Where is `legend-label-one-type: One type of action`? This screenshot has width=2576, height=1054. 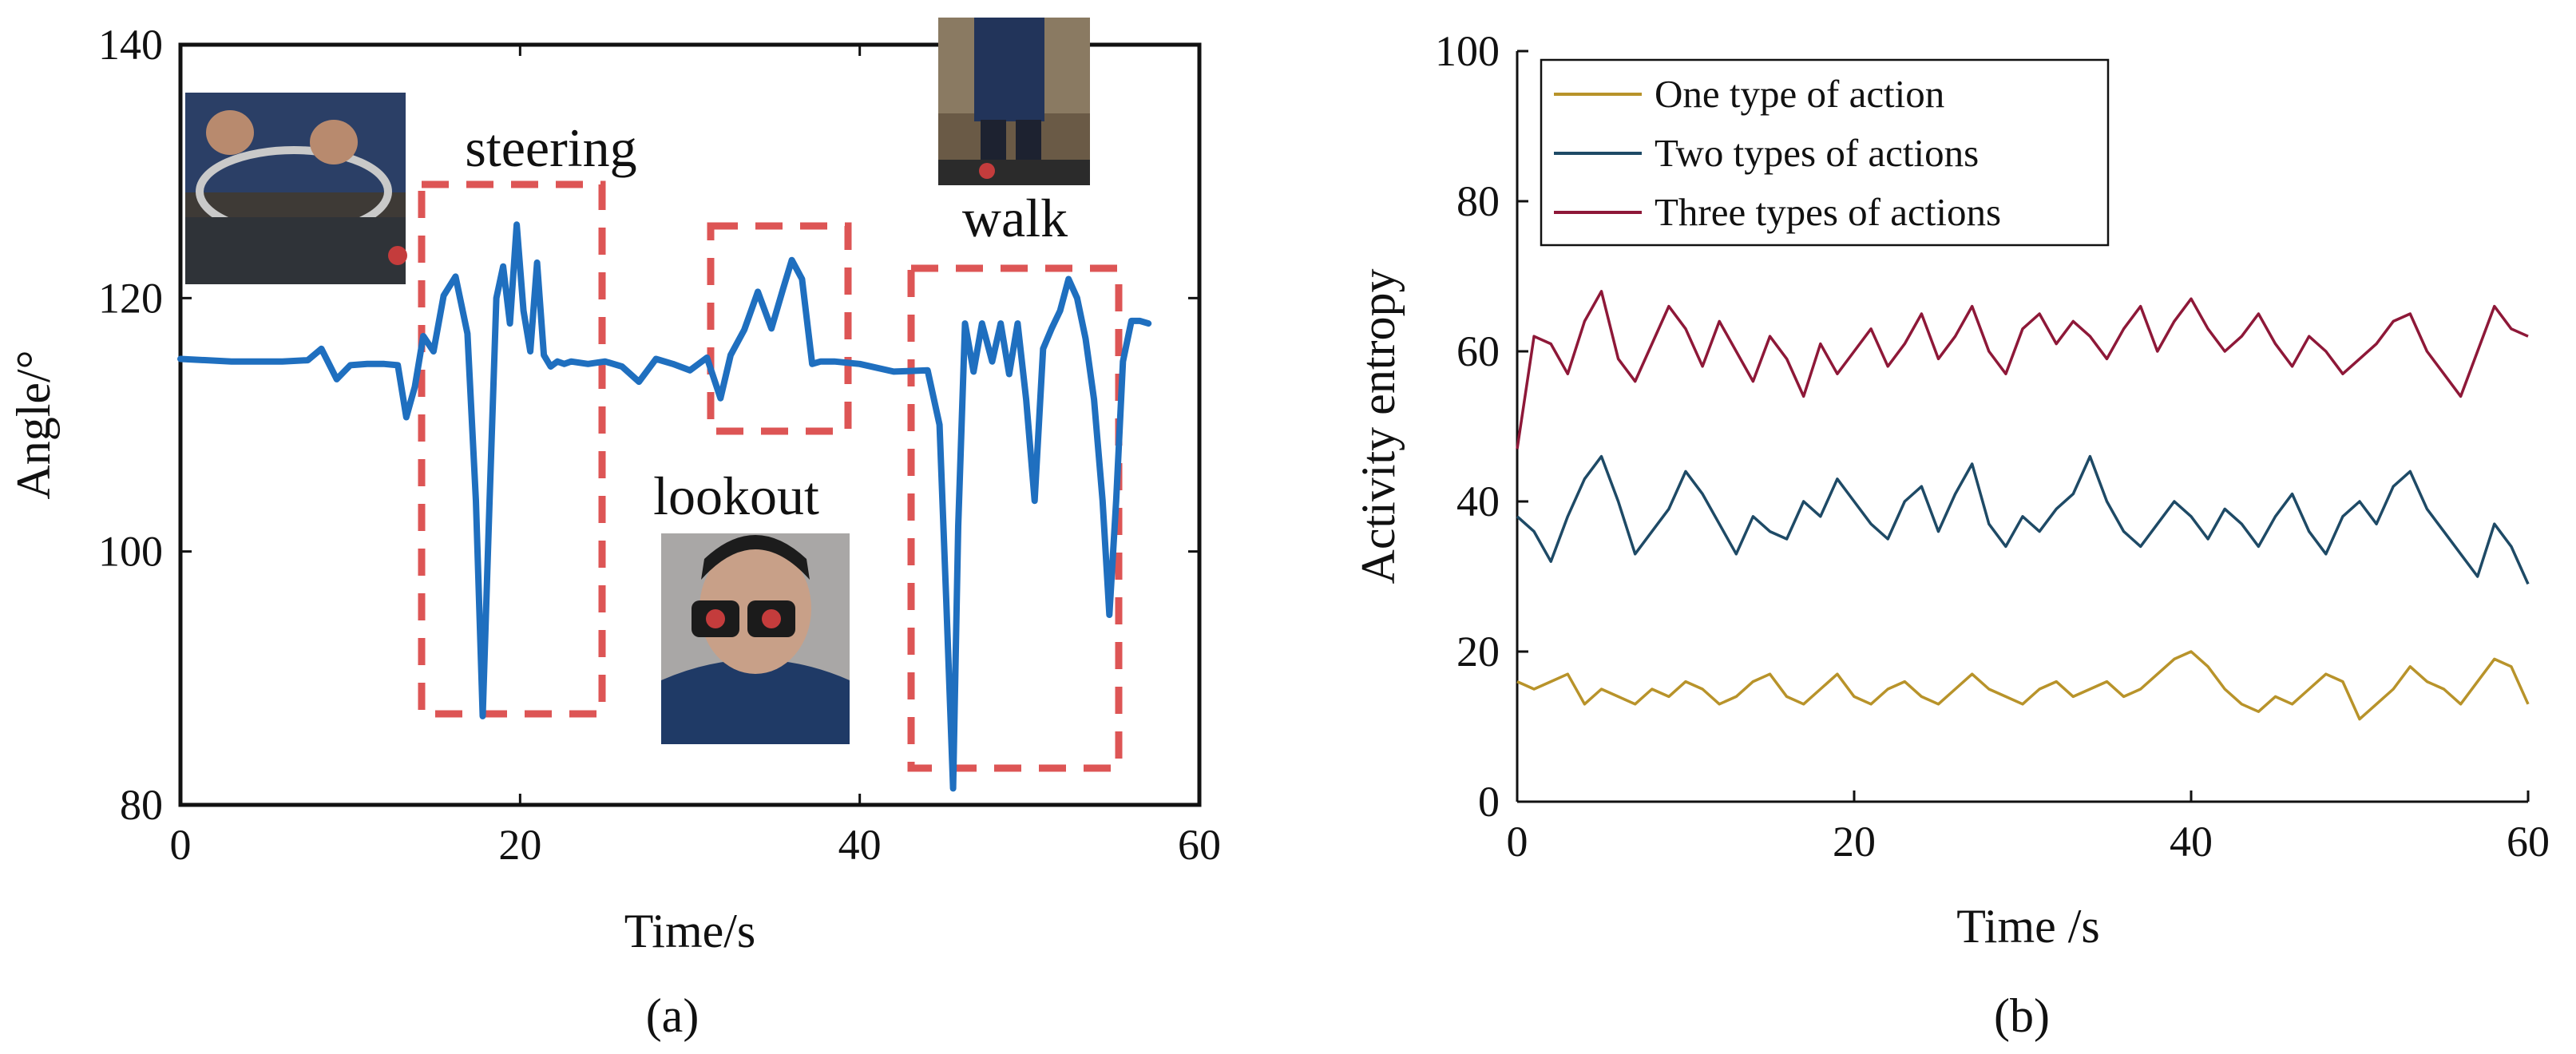 legend-label-one-type: One type of action is located at coordinates (1799, 94).